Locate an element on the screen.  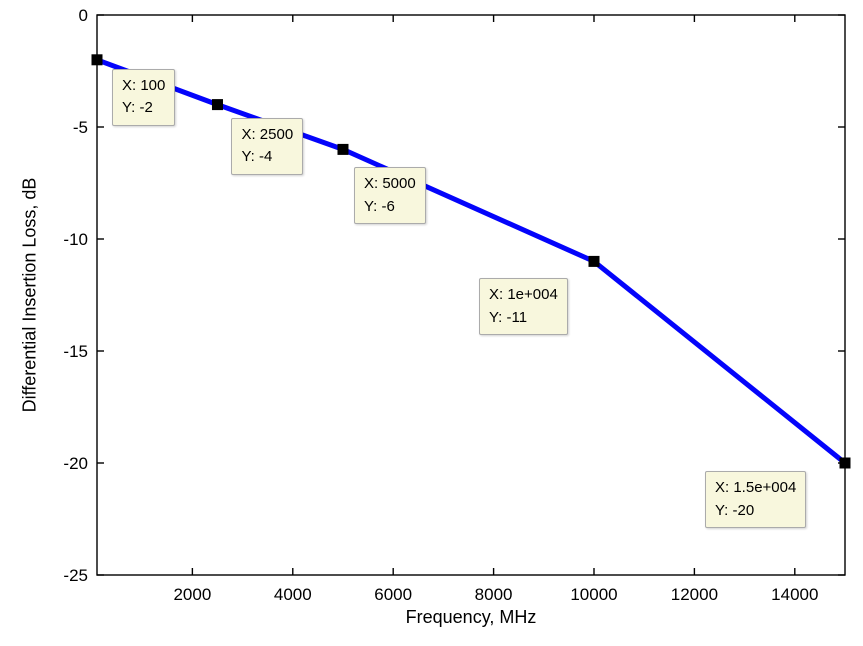
datatip: X: 1e+004 Y: -11 is located at coordinates (523, 307).